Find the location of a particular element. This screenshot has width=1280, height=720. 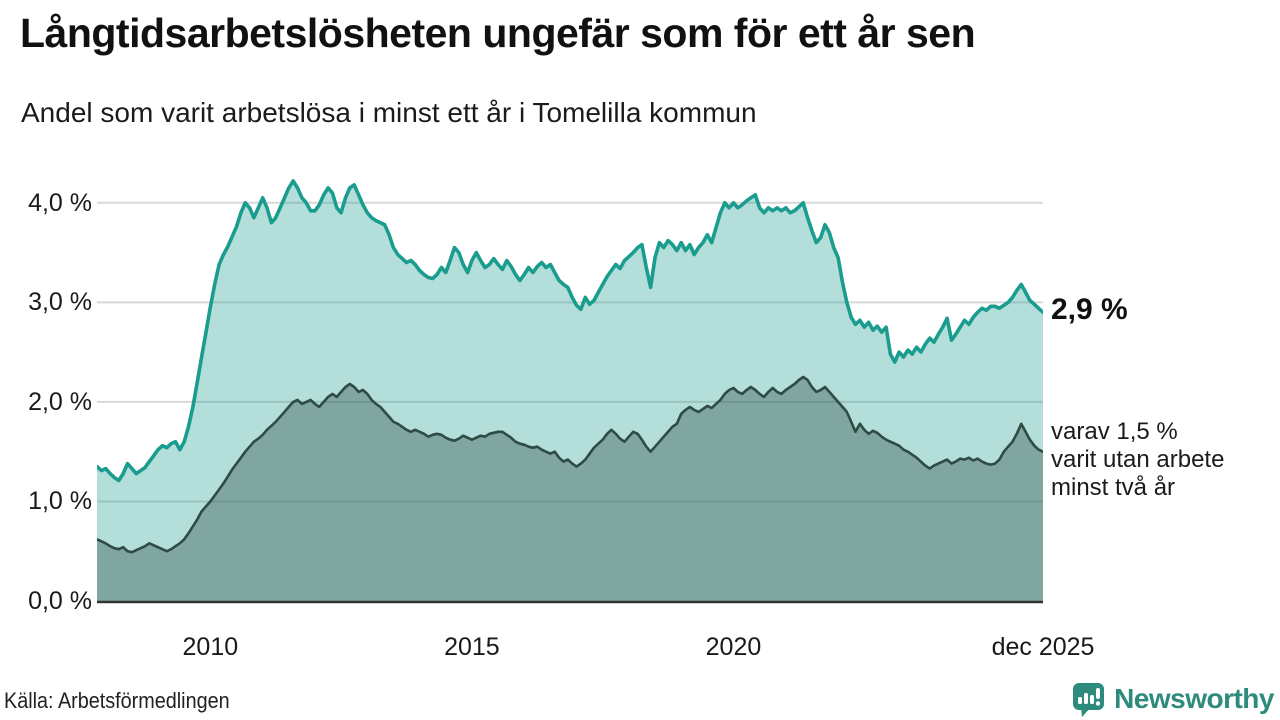

y-tick-label: 0,0 % is located at coordinates (60, 601).